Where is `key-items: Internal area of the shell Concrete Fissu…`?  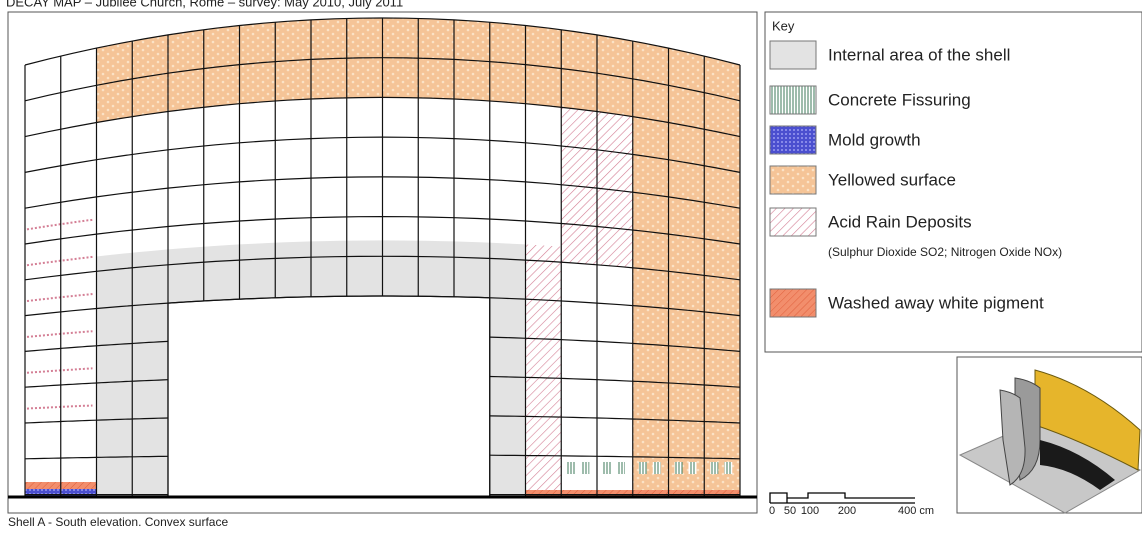
key-items: Internal area of the shell Concrete Fissu… is located at coordinates (915, 179).